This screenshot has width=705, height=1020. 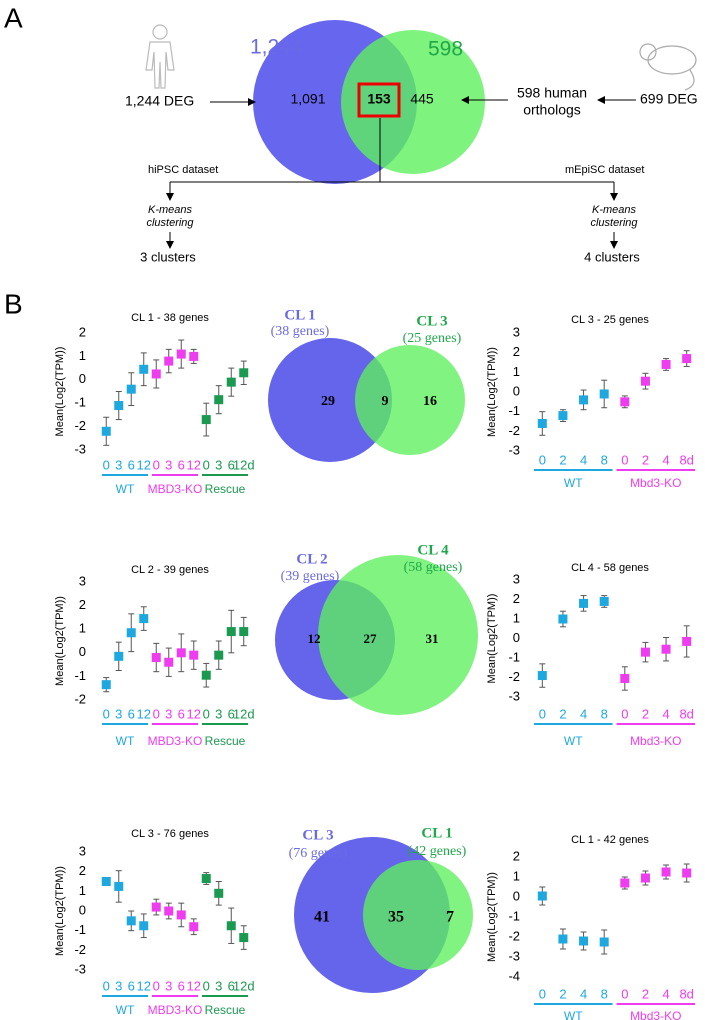 I want to click on venn-count: 16, so click(x=430, y=401).